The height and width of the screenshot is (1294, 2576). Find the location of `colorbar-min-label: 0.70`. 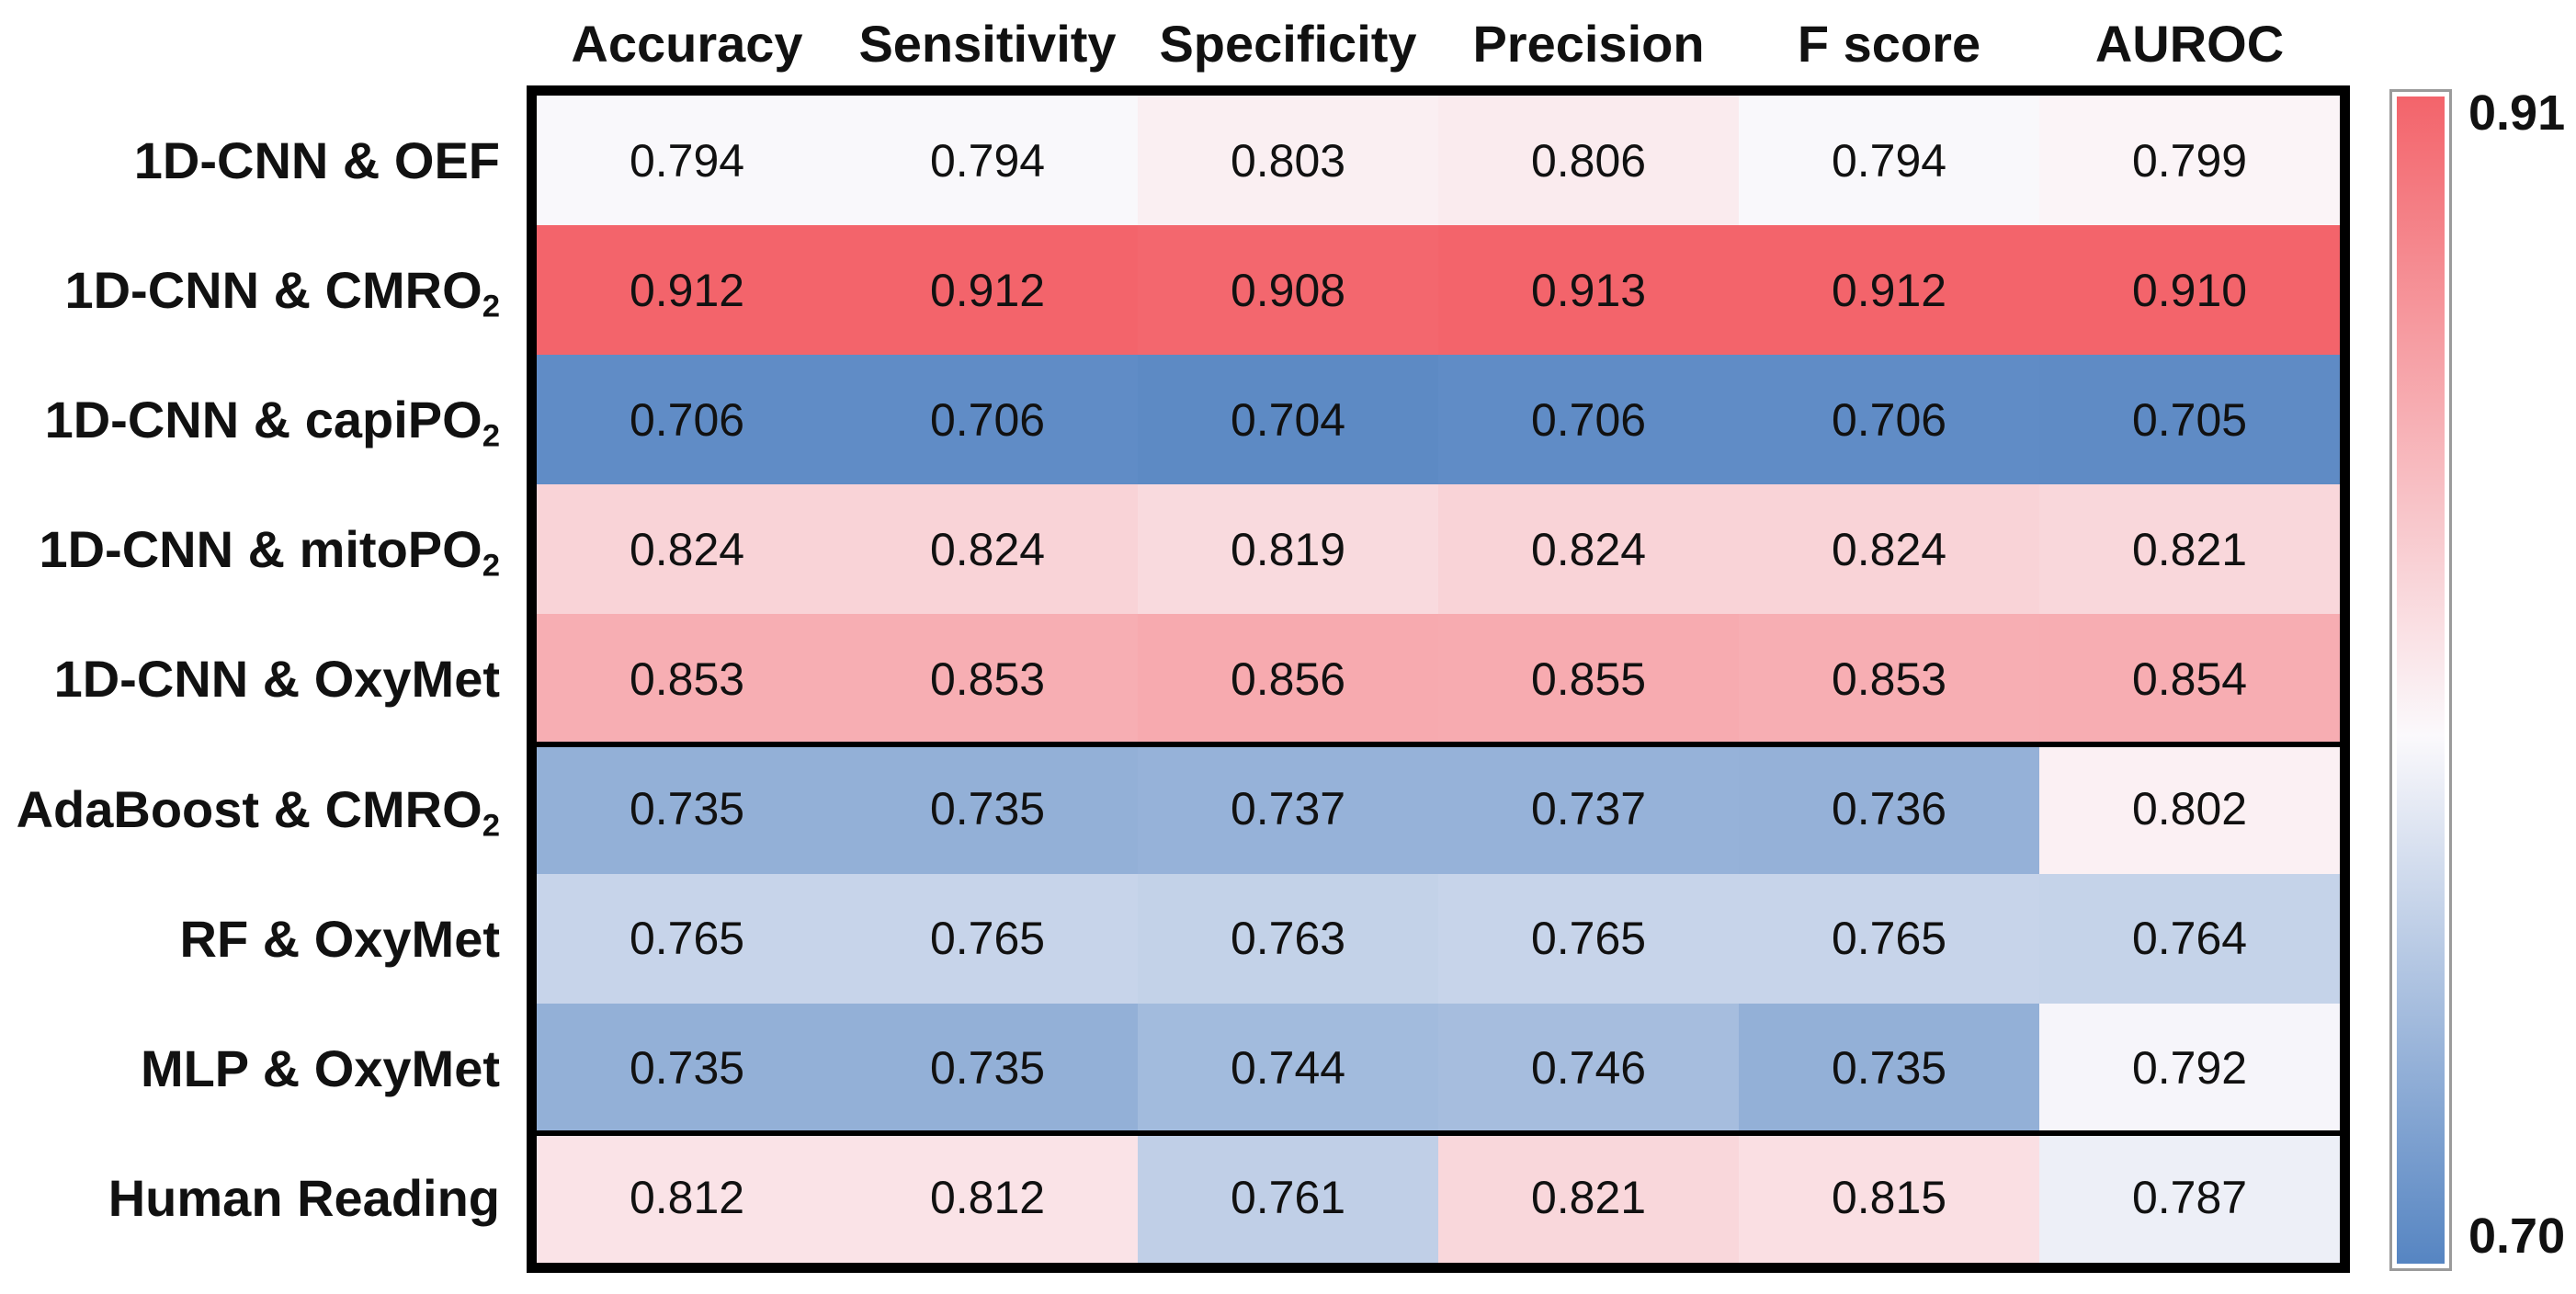

colorbar-min-label: 0.70 is located at coordinates (2517, 1236).